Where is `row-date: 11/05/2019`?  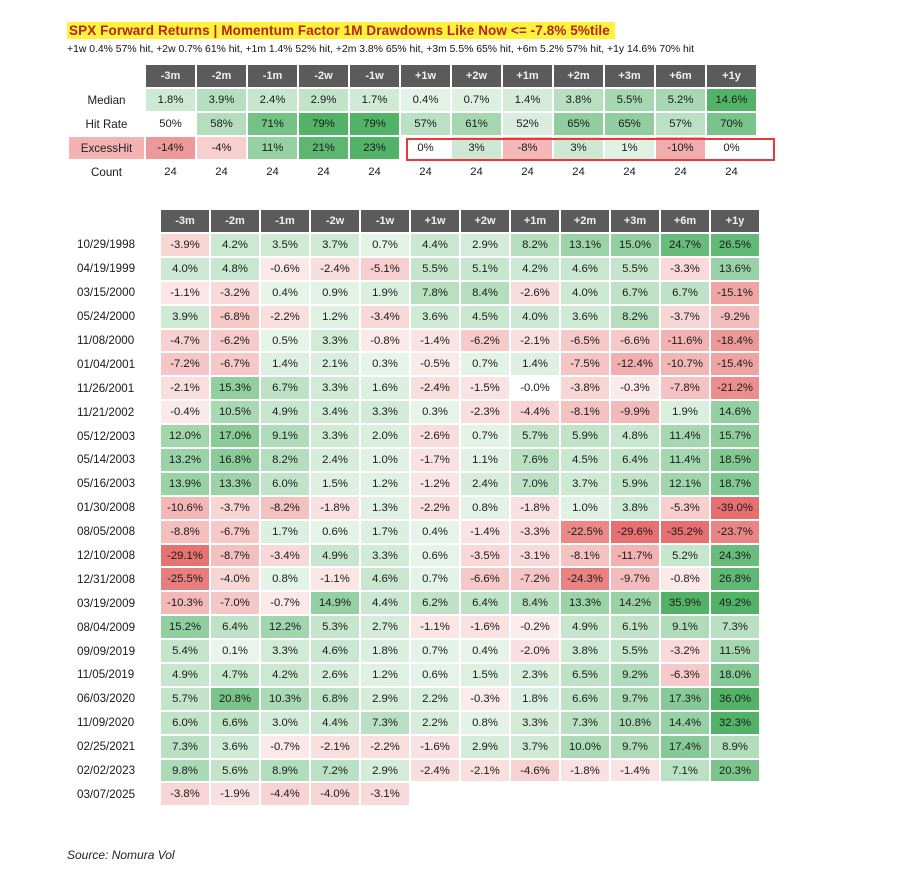
row-date: 11/05/2019 is located at coordinates (106, 675).